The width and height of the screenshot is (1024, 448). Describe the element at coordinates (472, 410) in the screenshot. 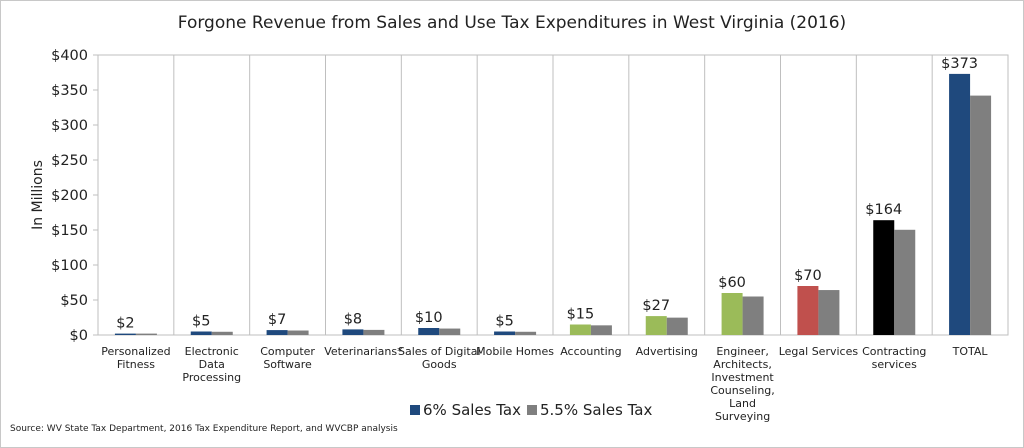

I see `legend-label-6pct: 6% Sales Tax` at that location.